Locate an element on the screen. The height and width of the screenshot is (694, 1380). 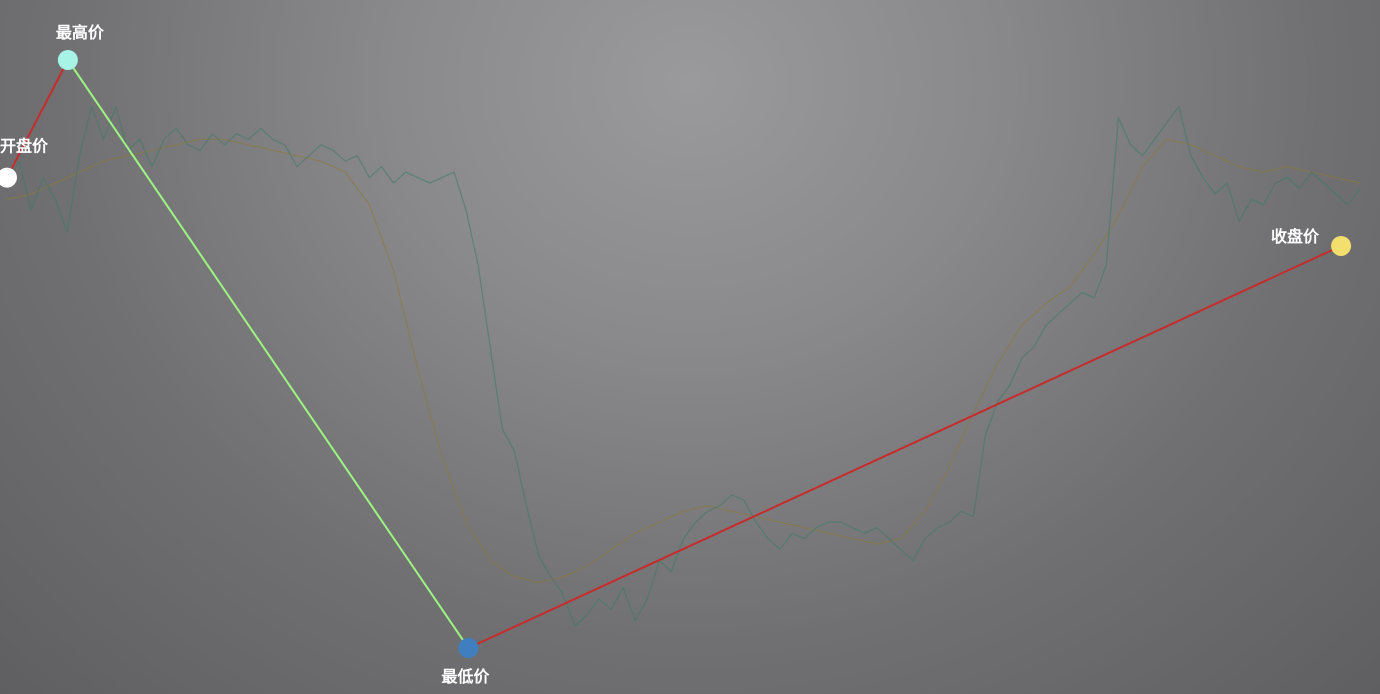
high-price-marker is located at coordinates (67, 60).